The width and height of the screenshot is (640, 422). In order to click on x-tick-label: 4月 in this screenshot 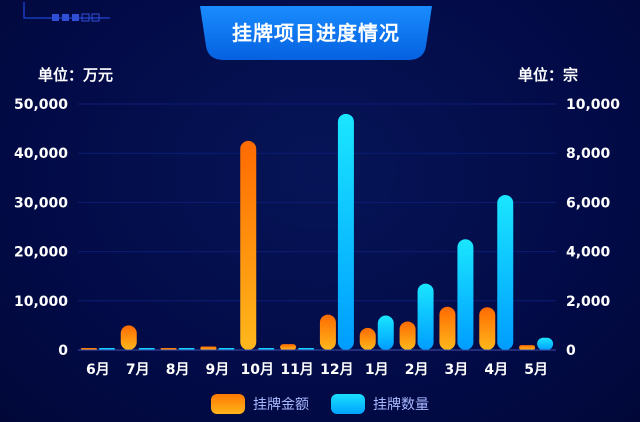, I will do `click(496, 370)`.